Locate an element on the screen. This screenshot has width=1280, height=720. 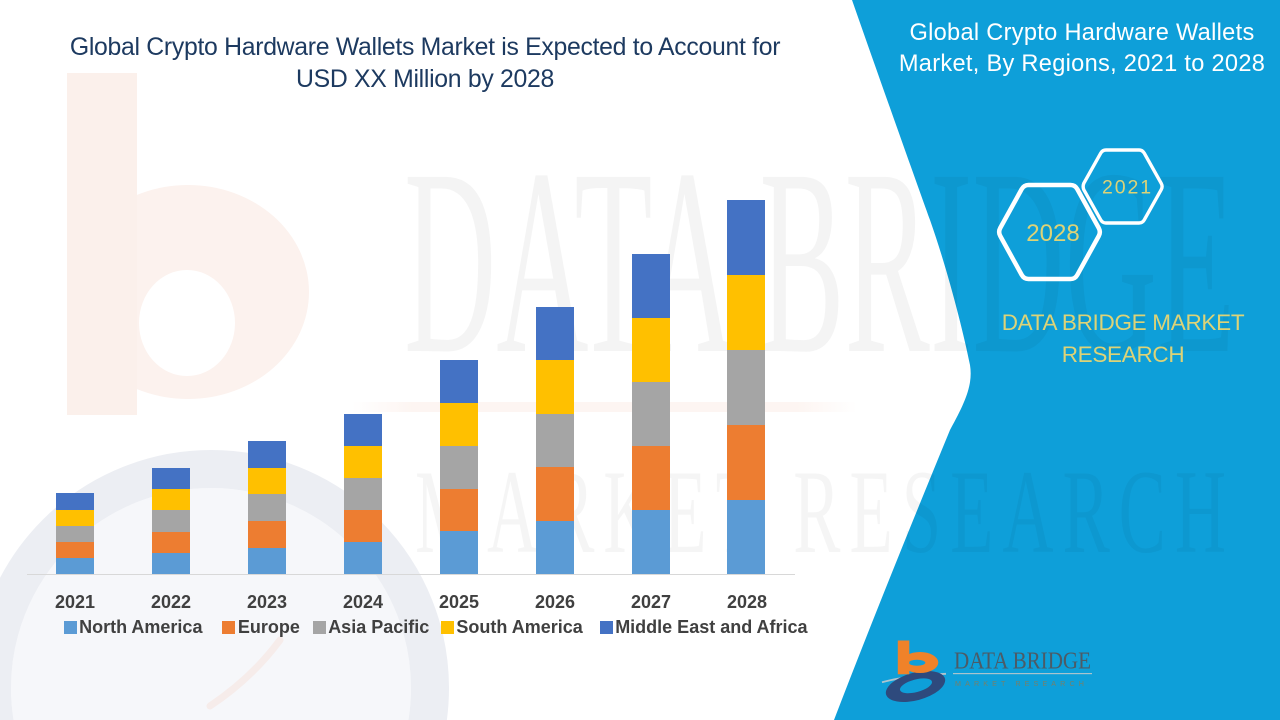
svg-text: MARKET RESEARCH is located at coordinates (1021, 684).